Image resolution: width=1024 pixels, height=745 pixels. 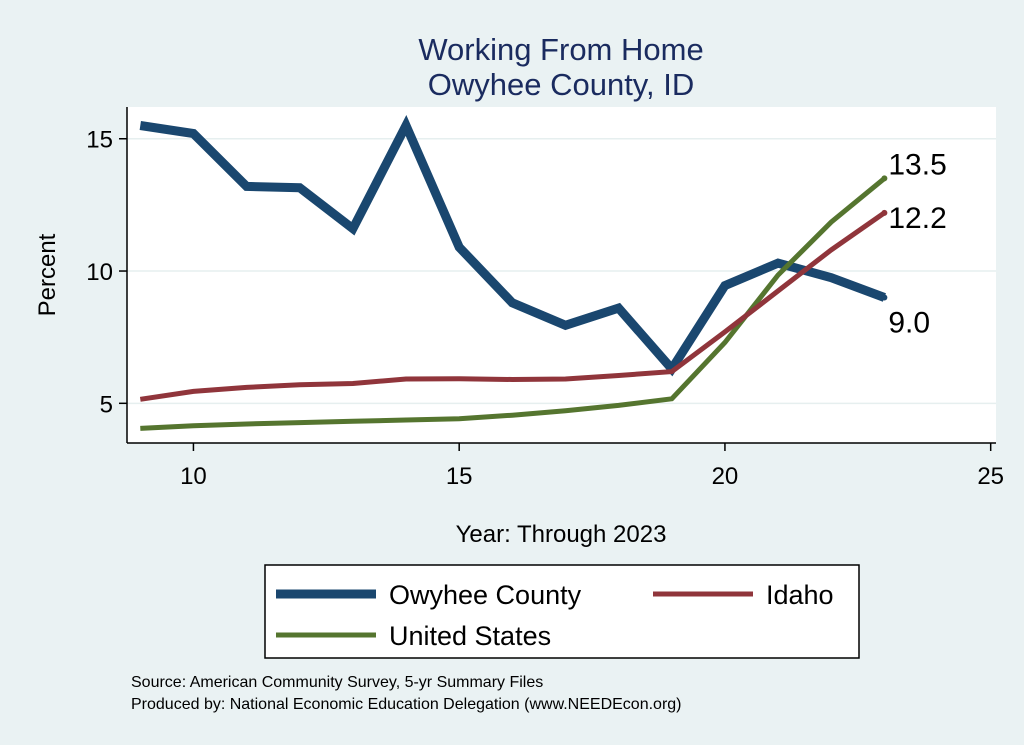 What do you see at coordinates (914, 243) in the screenshot?
I see `end-labels: 9.0 12.2 13.5` at bounding box center [914, 243].